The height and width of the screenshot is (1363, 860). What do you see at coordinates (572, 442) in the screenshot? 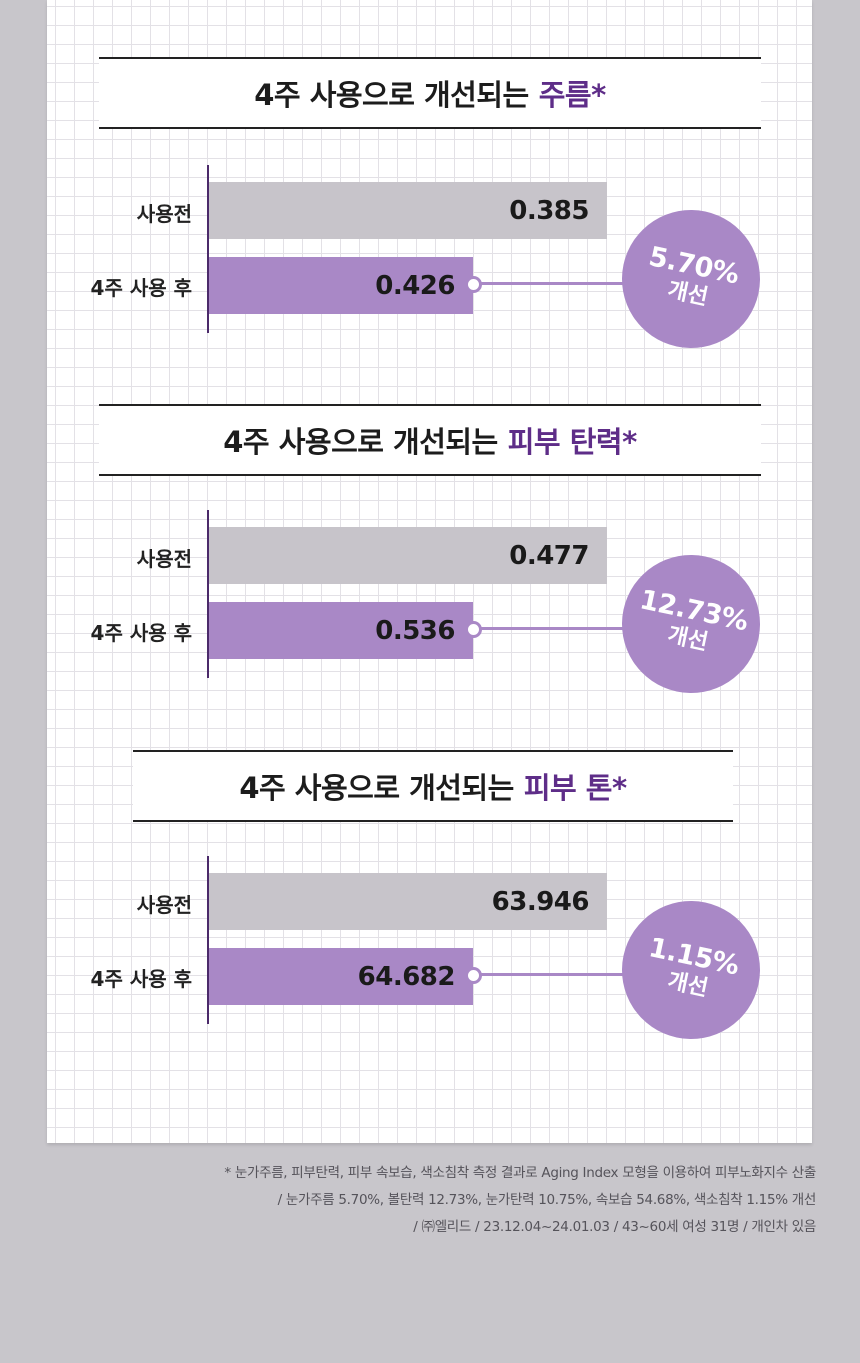
I see `section-title-highlight: 피부 탄력*` at bounding box center [572, 442].